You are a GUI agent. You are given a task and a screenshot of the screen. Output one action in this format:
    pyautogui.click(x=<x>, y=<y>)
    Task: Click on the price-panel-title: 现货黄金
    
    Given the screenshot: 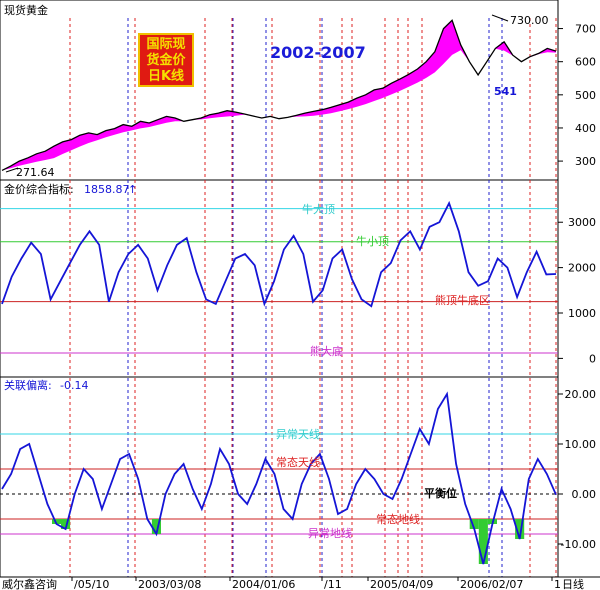 What is the action you would take?
    pyautogui.click(x=26, y=10)
    